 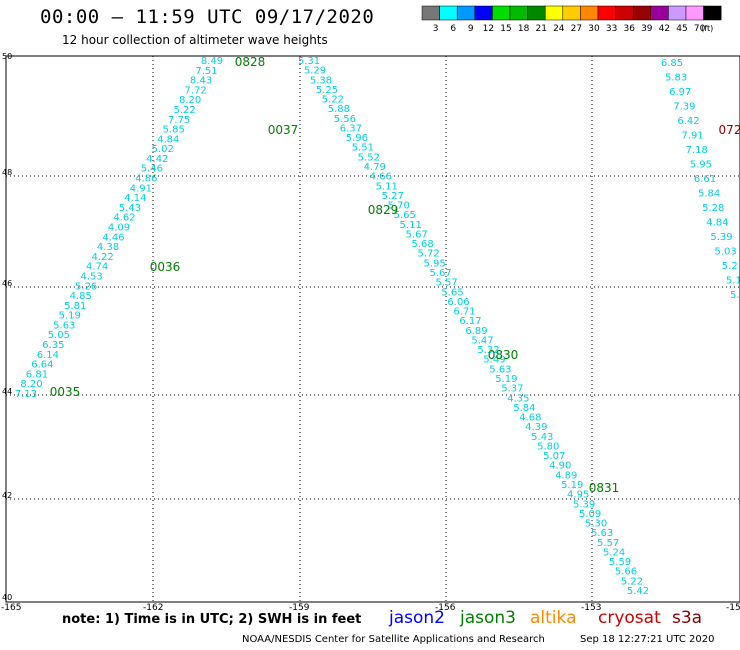 What do you see at coordinates (705, 179) in the screenshot?
I see `swh-value: 6.61` at bounding box center [705, 179].